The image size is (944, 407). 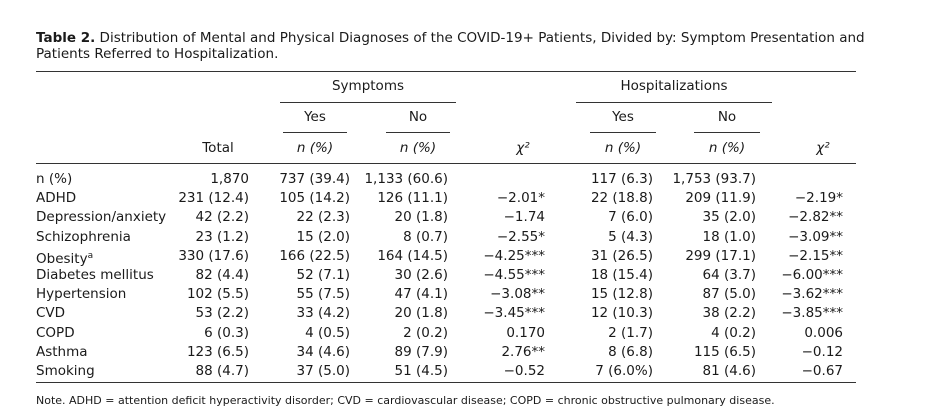 I want to click on row-label-text: Obesity, so click(x=62, y=259).